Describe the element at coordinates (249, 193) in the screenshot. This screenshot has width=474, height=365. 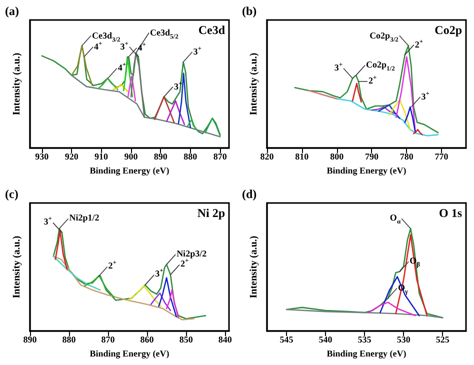
I see `chart-title: (d)` at that location.